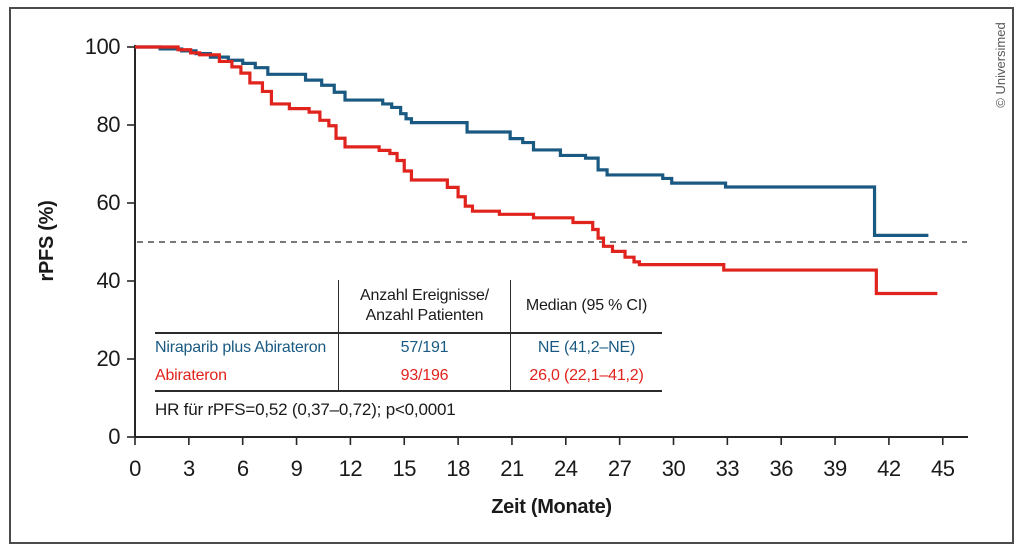 The image size is (1024, 551). Describe the element at coordinates (241, 347) in the screenshot. I see `arm-label: Niraparib plus Abirateron` at that location.